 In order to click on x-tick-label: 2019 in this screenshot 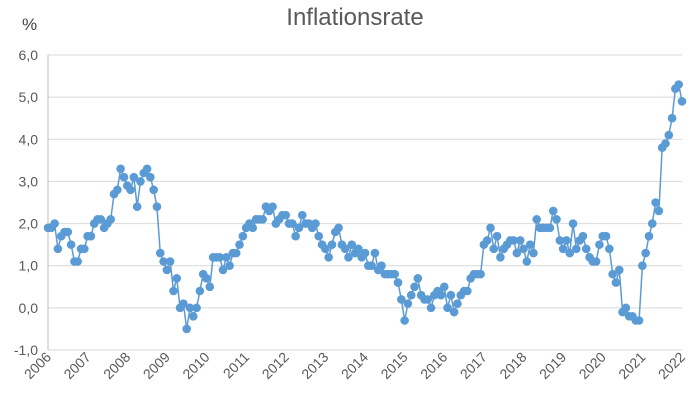, I will do `click(552, 365)`.